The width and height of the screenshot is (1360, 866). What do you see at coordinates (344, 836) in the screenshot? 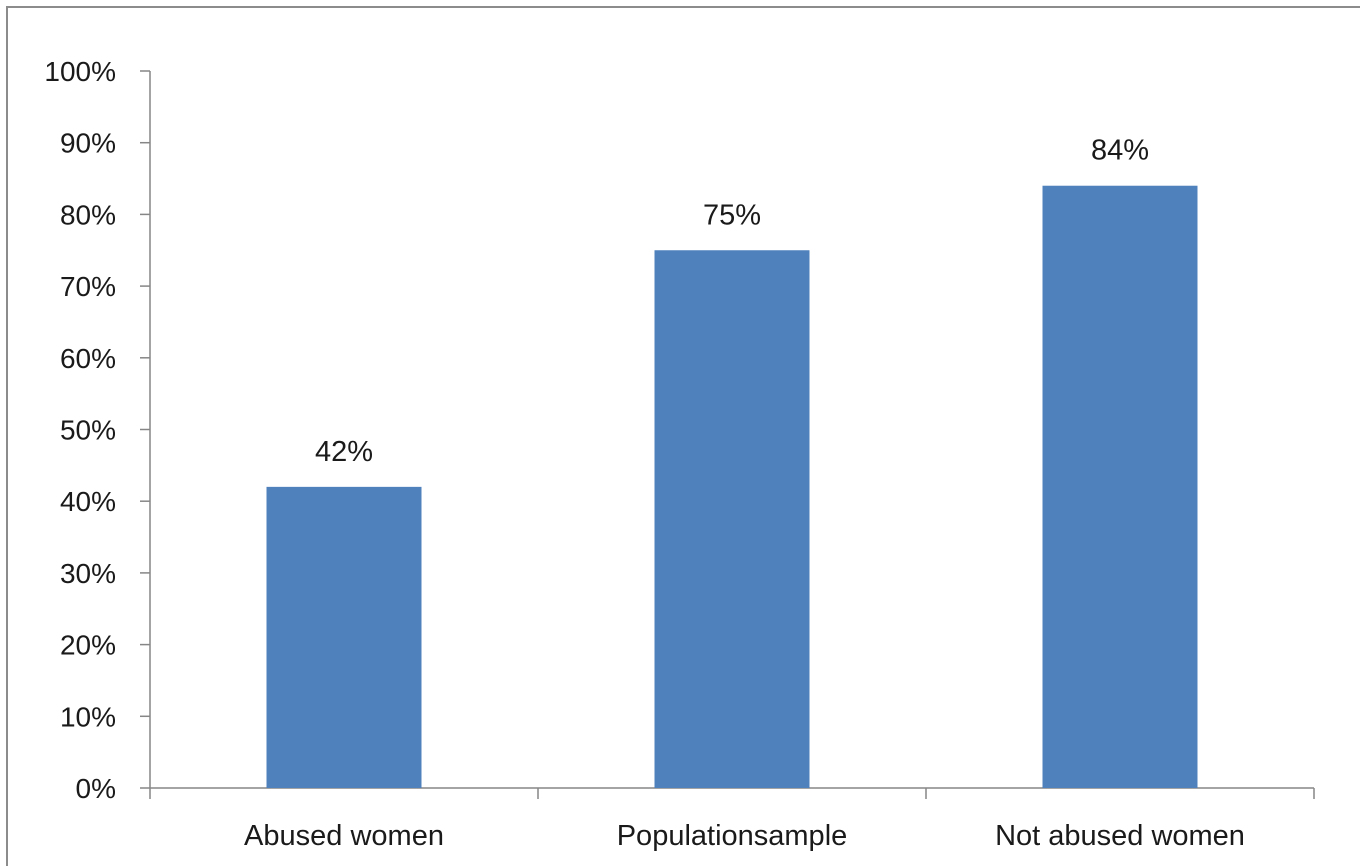
I see `x-category-label: Abused women` at bounding box center [344, 836].